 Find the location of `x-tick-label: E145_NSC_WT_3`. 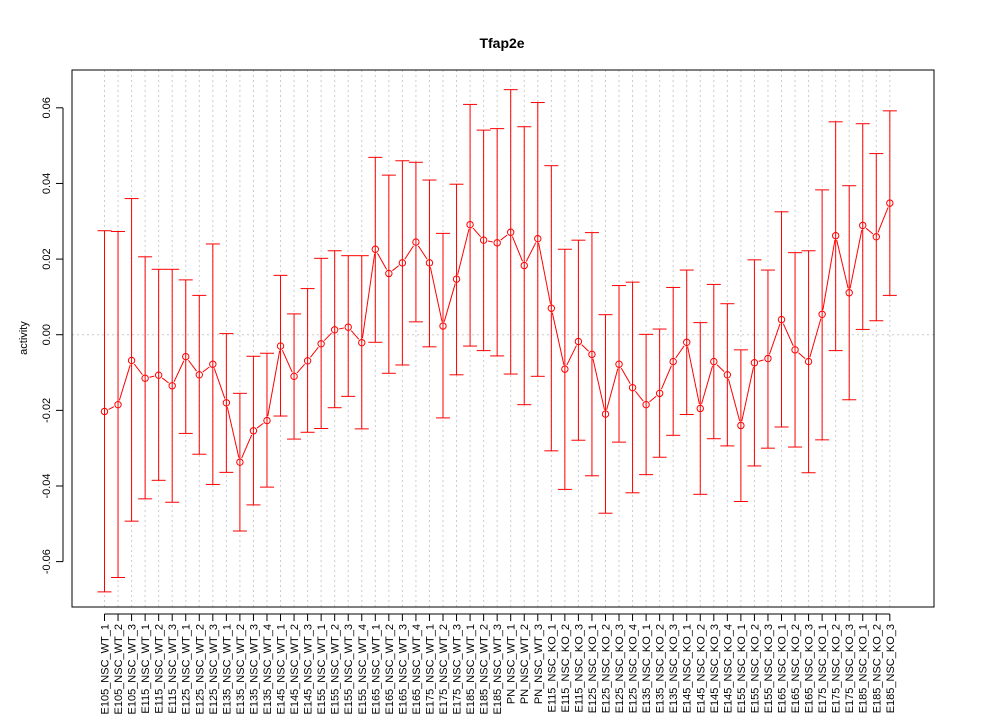

x-tick-label: E145_NSC_WT_3 is located at coordinates (309, 669).